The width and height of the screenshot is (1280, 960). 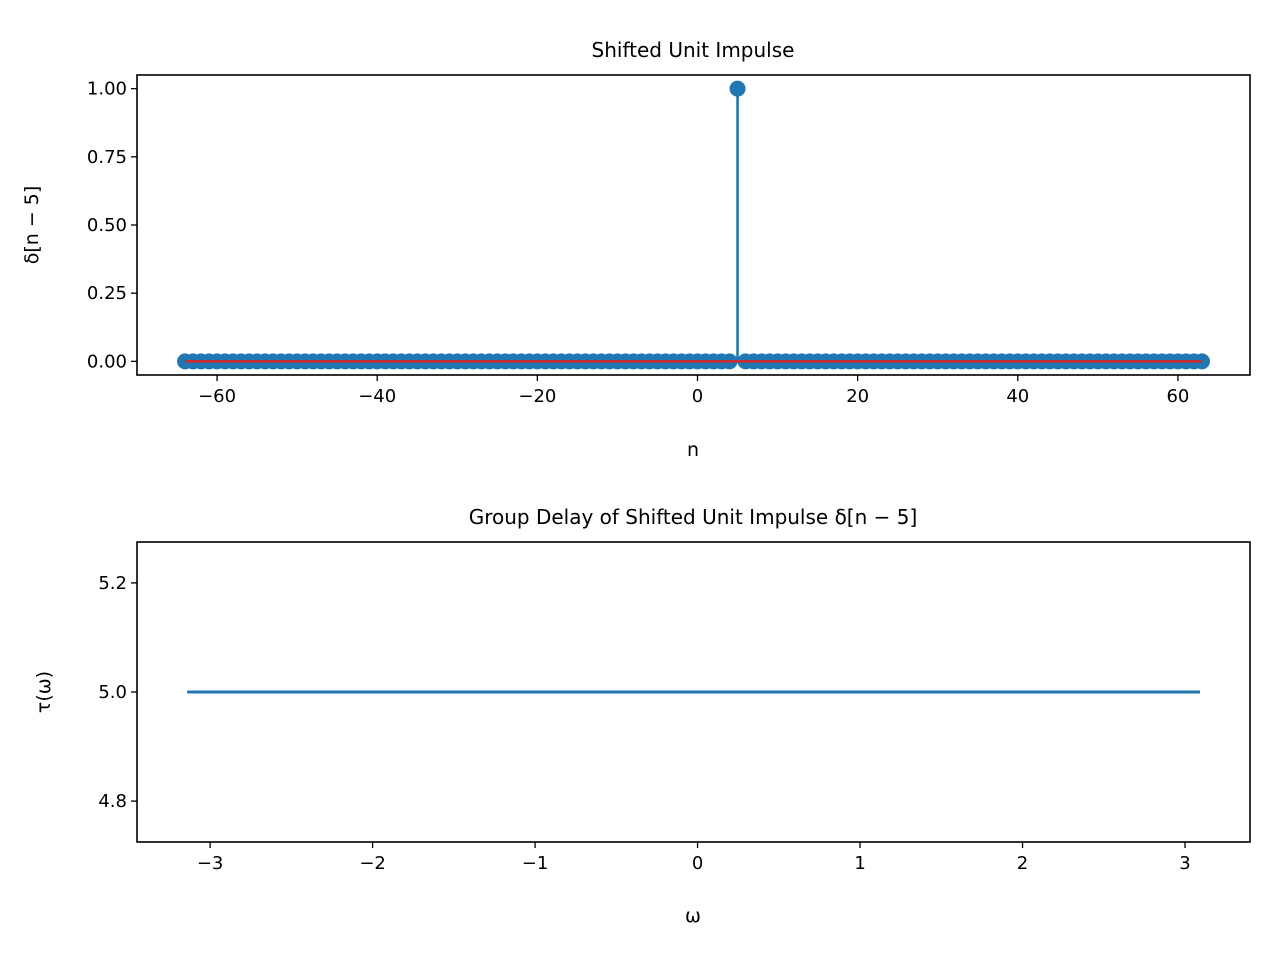 What do you see at coordinates (697, 863) in the screenshot?
I see `group-delay-xtick-label: 0` at bounding box center [697, 863].